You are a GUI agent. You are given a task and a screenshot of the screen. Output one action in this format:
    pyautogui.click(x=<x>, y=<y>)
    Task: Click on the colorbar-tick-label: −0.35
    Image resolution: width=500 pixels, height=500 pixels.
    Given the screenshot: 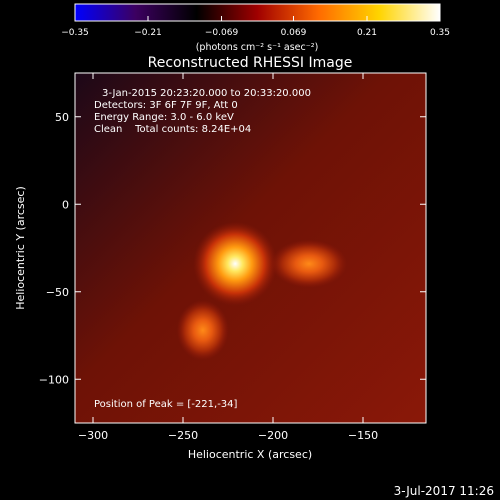 What is the action you would take?
    pyautogui.click(x=75, y=33)
    